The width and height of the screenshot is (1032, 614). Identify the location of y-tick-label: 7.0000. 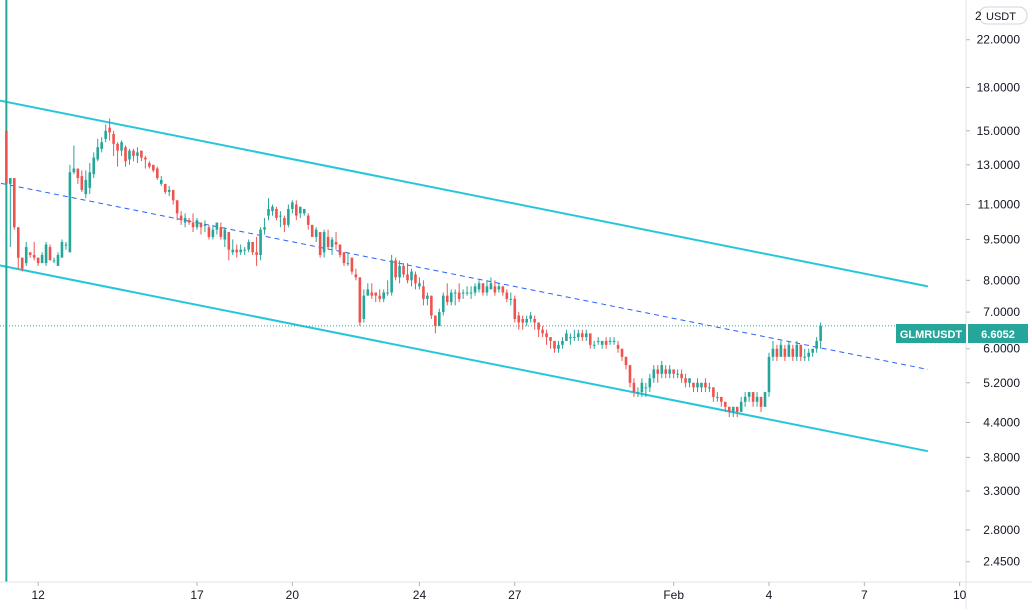
(1001, 312).